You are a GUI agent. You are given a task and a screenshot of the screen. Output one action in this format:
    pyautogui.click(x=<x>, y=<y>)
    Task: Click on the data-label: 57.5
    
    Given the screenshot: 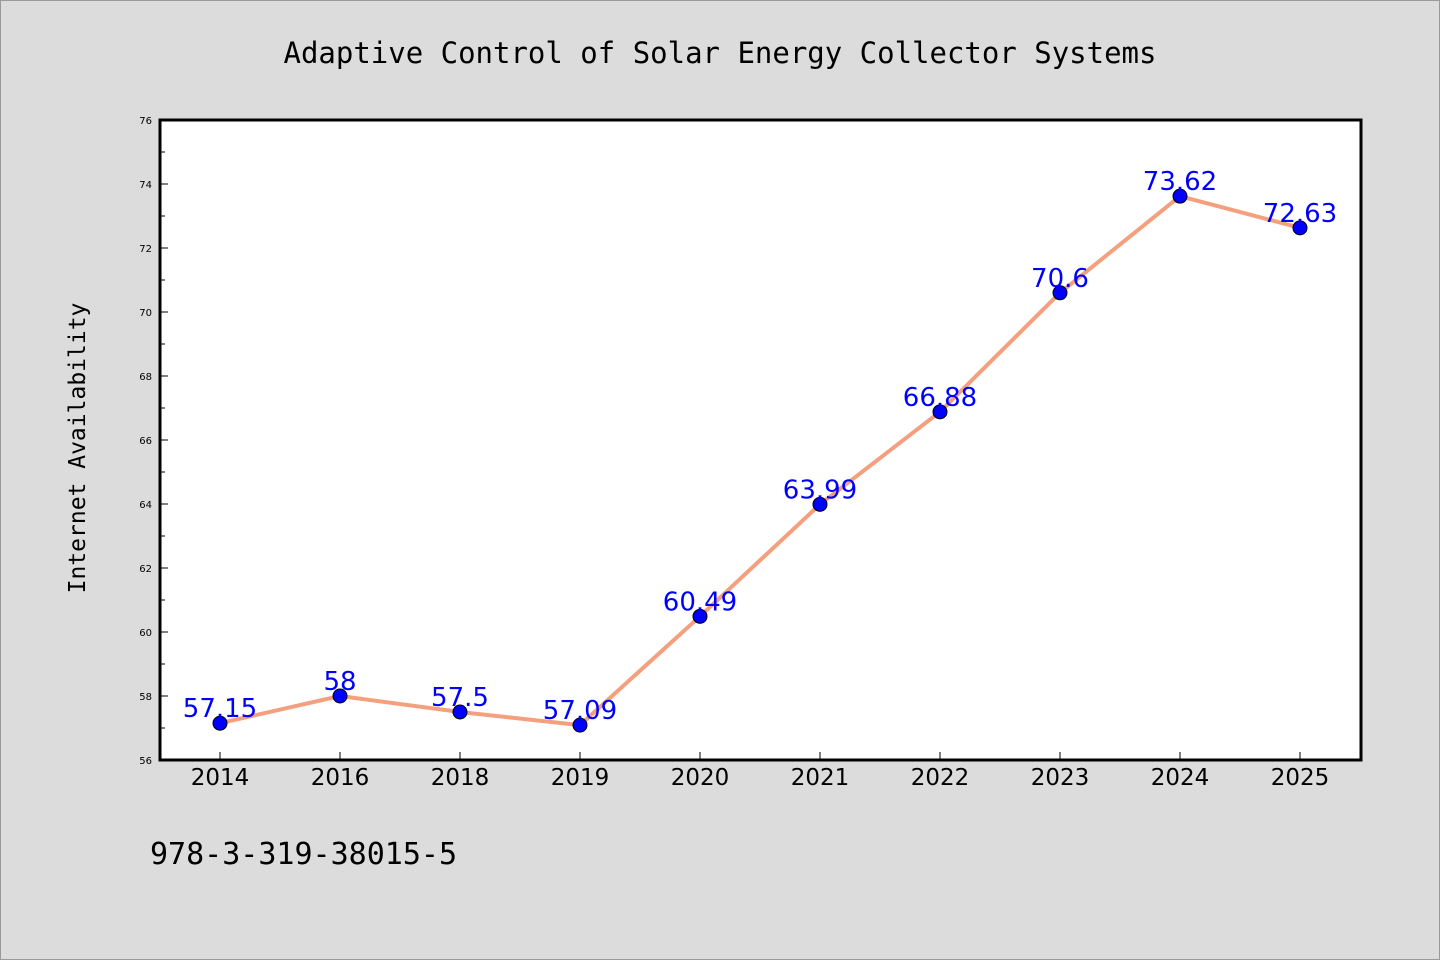 What is the action you would take?
    pyautogui.click(x=460, y=698)
    